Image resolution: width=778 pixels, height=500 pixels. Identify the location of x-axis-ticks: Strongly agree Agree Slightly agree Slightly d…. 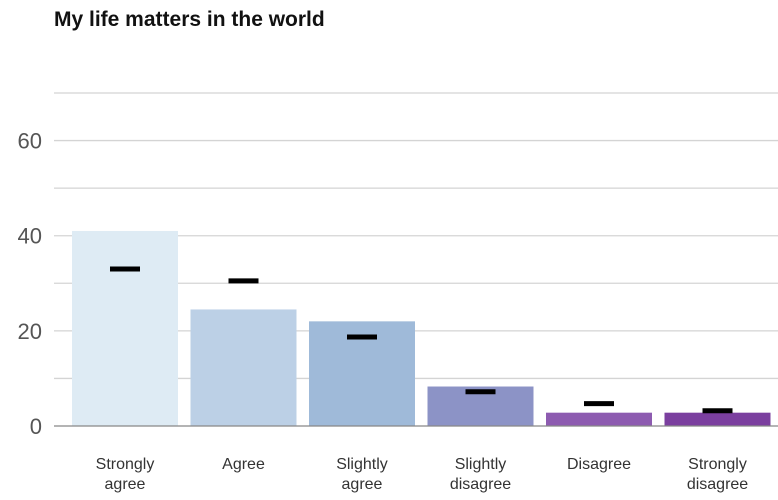
(422, 474).